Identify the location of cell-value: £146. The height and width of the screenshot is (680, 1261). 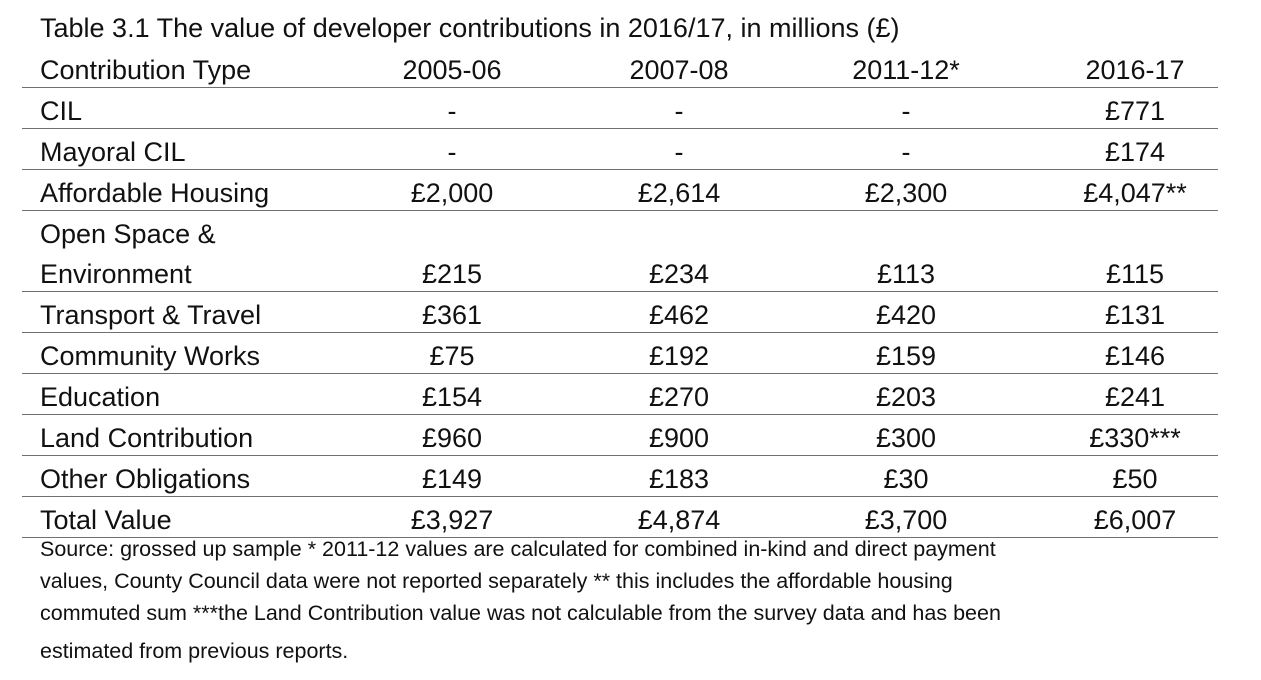
(1119, 353).